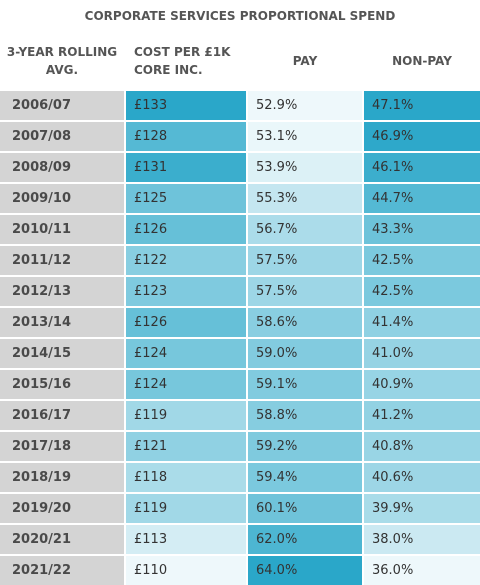  What do you see at coordinates (190, 61) in the screenshot?
I see `column-header-cost: COST PER £1K CORE INC.` at bounding box center [190, 61].